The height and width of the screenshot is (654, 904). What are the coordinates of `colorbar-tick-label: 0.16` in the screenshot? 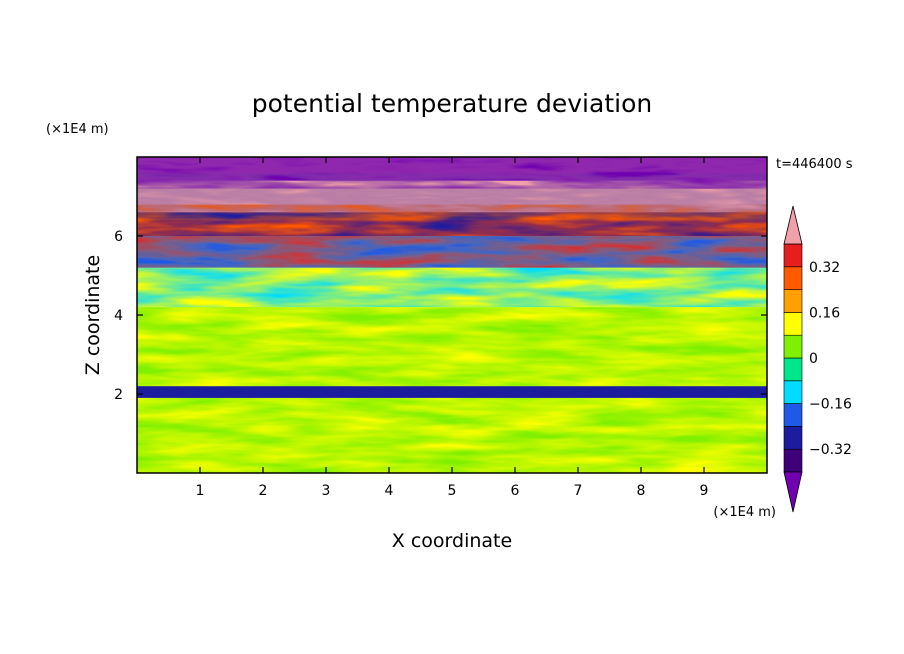 It's located at (824, 313).